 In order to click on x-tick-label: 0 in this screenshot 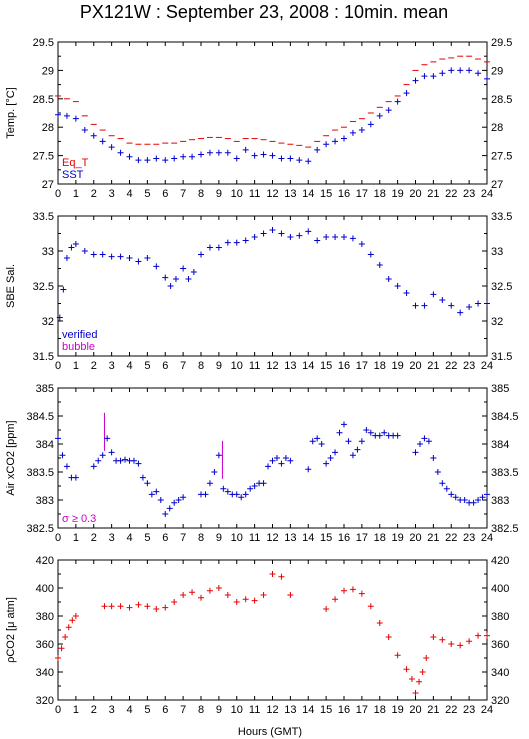, I will do `click(58, 538)`.